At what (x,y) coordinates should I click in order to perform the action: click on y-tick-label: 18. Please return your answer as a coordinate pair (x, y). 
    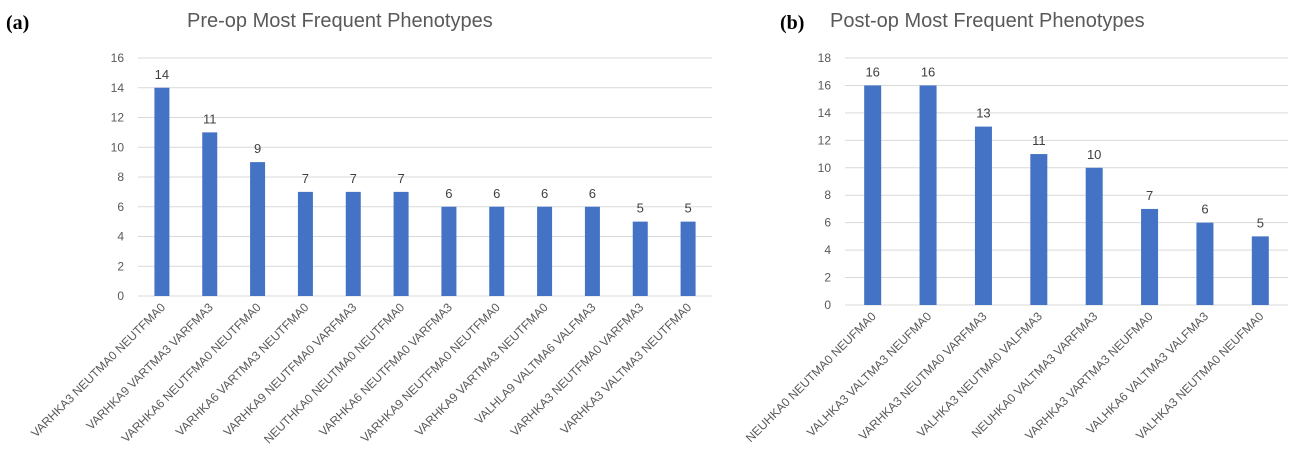
    Looking at the image, I should click on (825, 58).